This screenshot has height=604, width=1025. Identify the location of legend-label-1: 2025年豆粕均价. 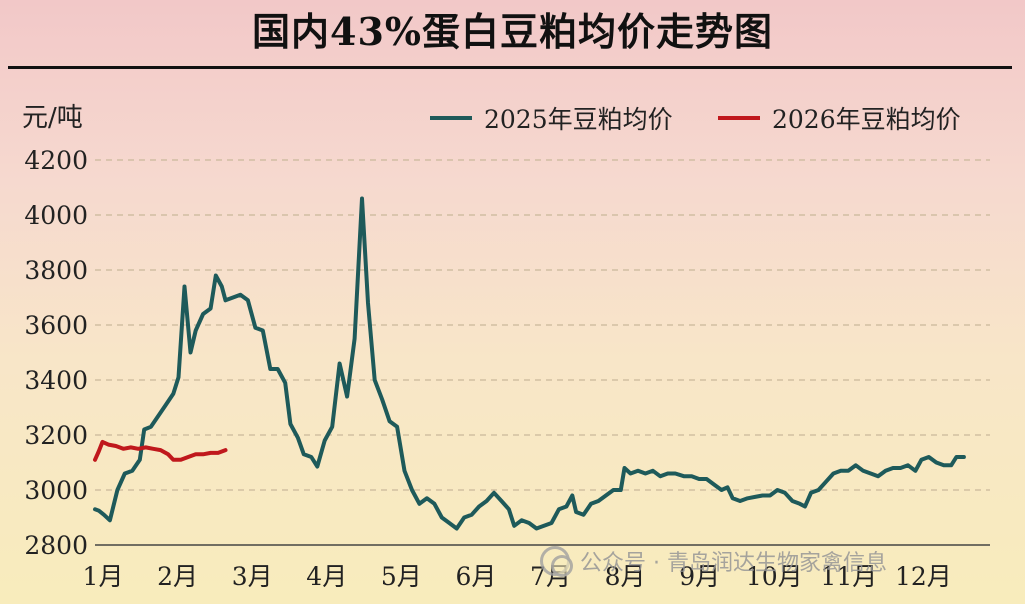
(578, 119).